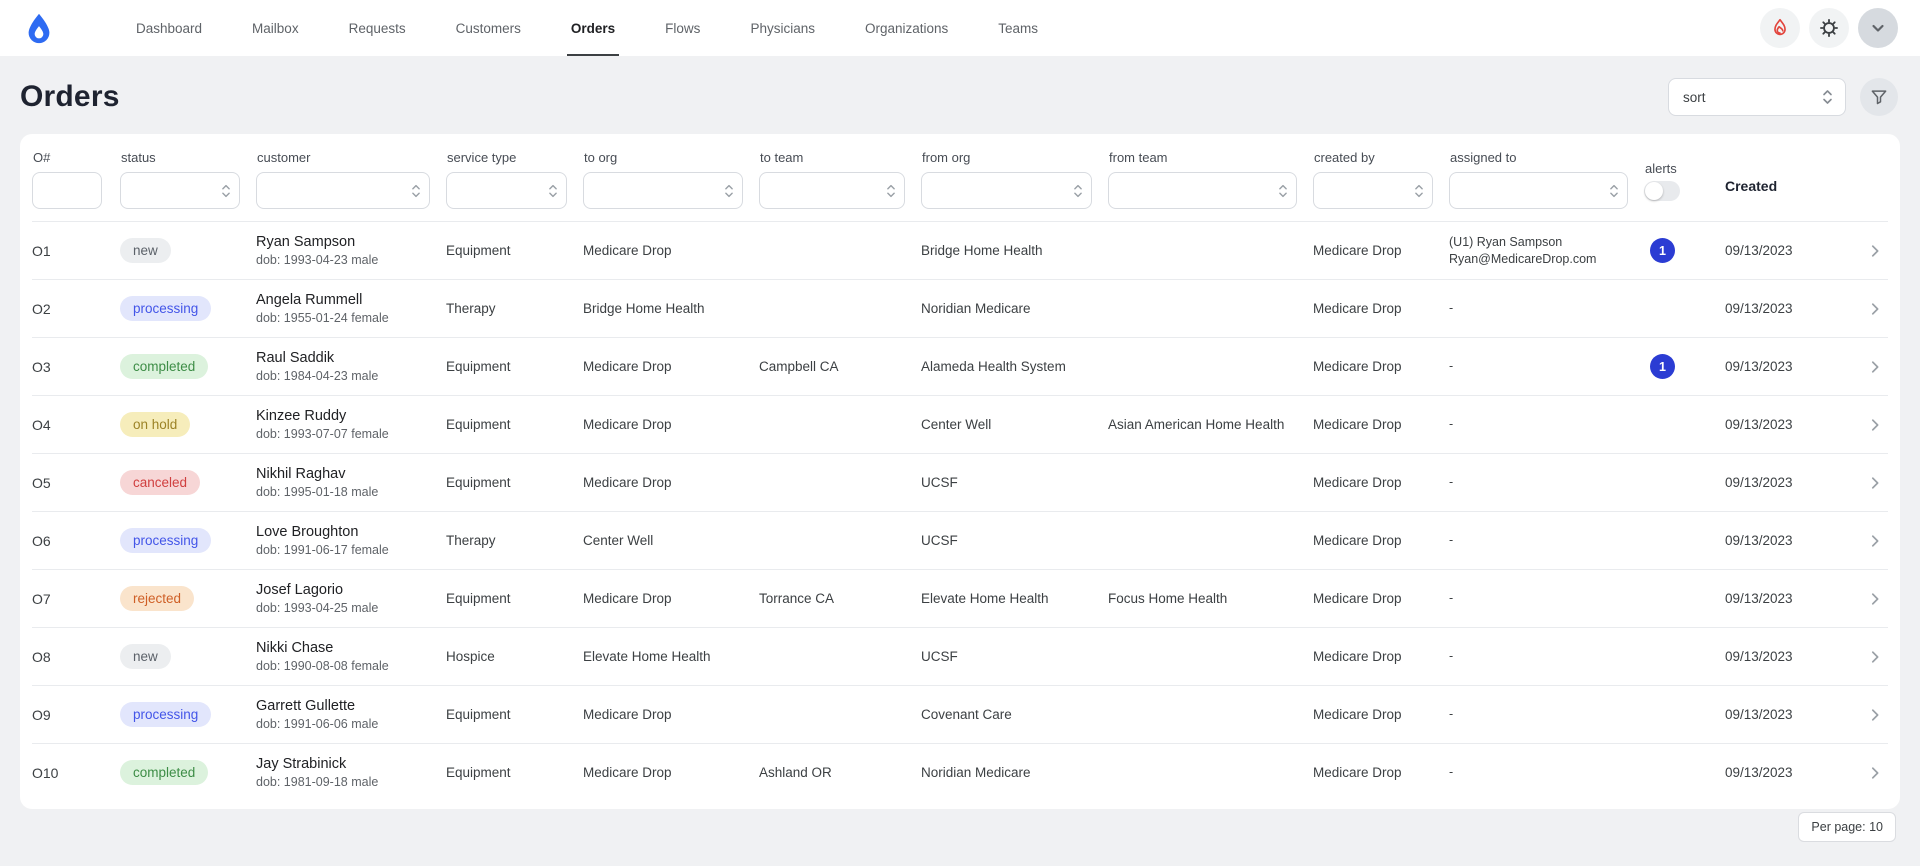 This screenshot has width=1920, height=866. I want to click on nav-item-orders: Orders, so click(593, 28).